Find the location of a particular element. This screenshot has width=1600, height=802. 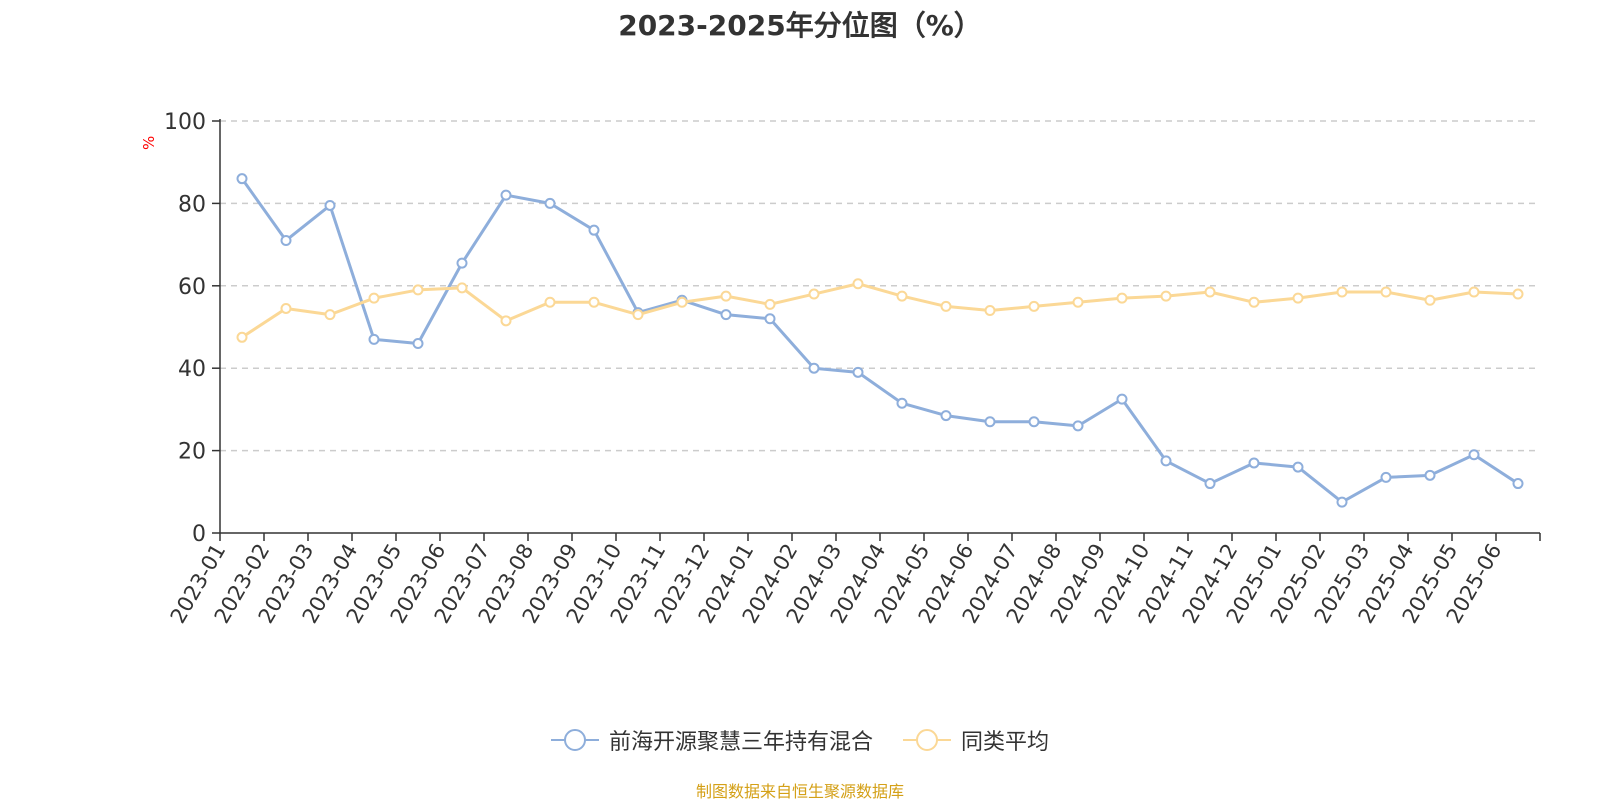

legend: 前海开源聚慧三年持有混合 同类平均 is located at coordinates (800, 740).